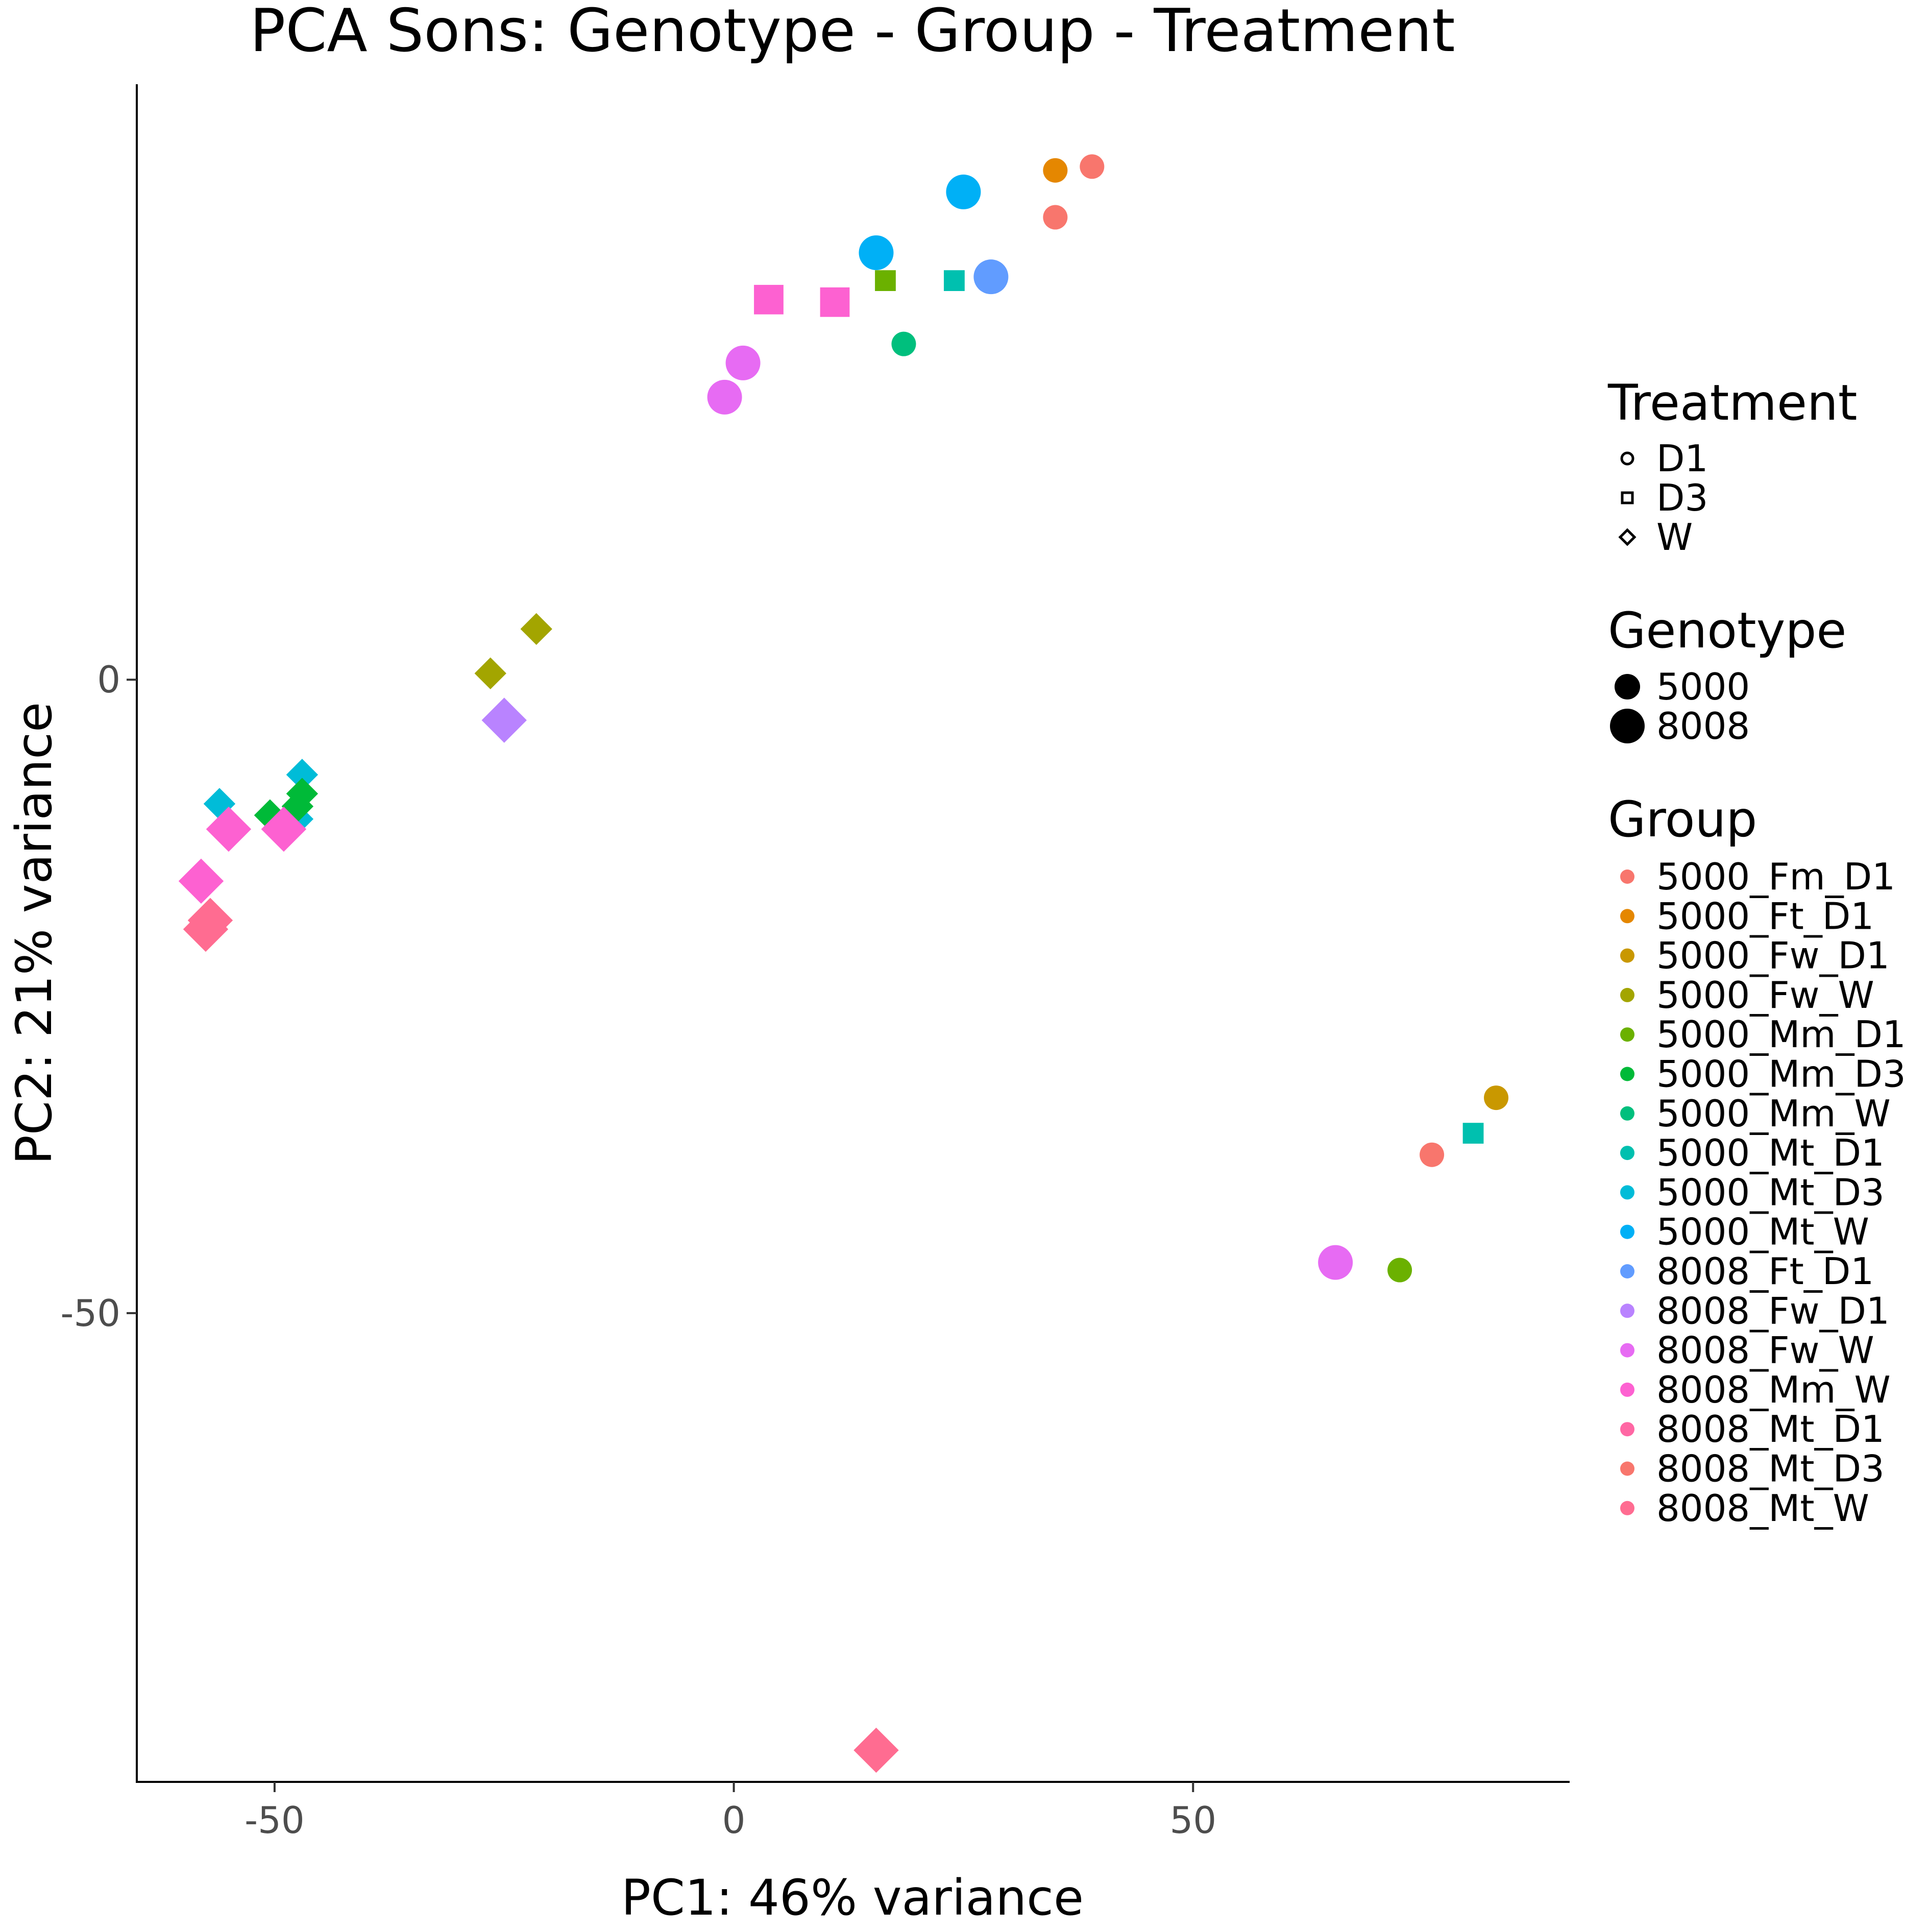 This screenshot has width=1929, height=1932. I want to click on legend-title-group: Group, so click(1682, 820).